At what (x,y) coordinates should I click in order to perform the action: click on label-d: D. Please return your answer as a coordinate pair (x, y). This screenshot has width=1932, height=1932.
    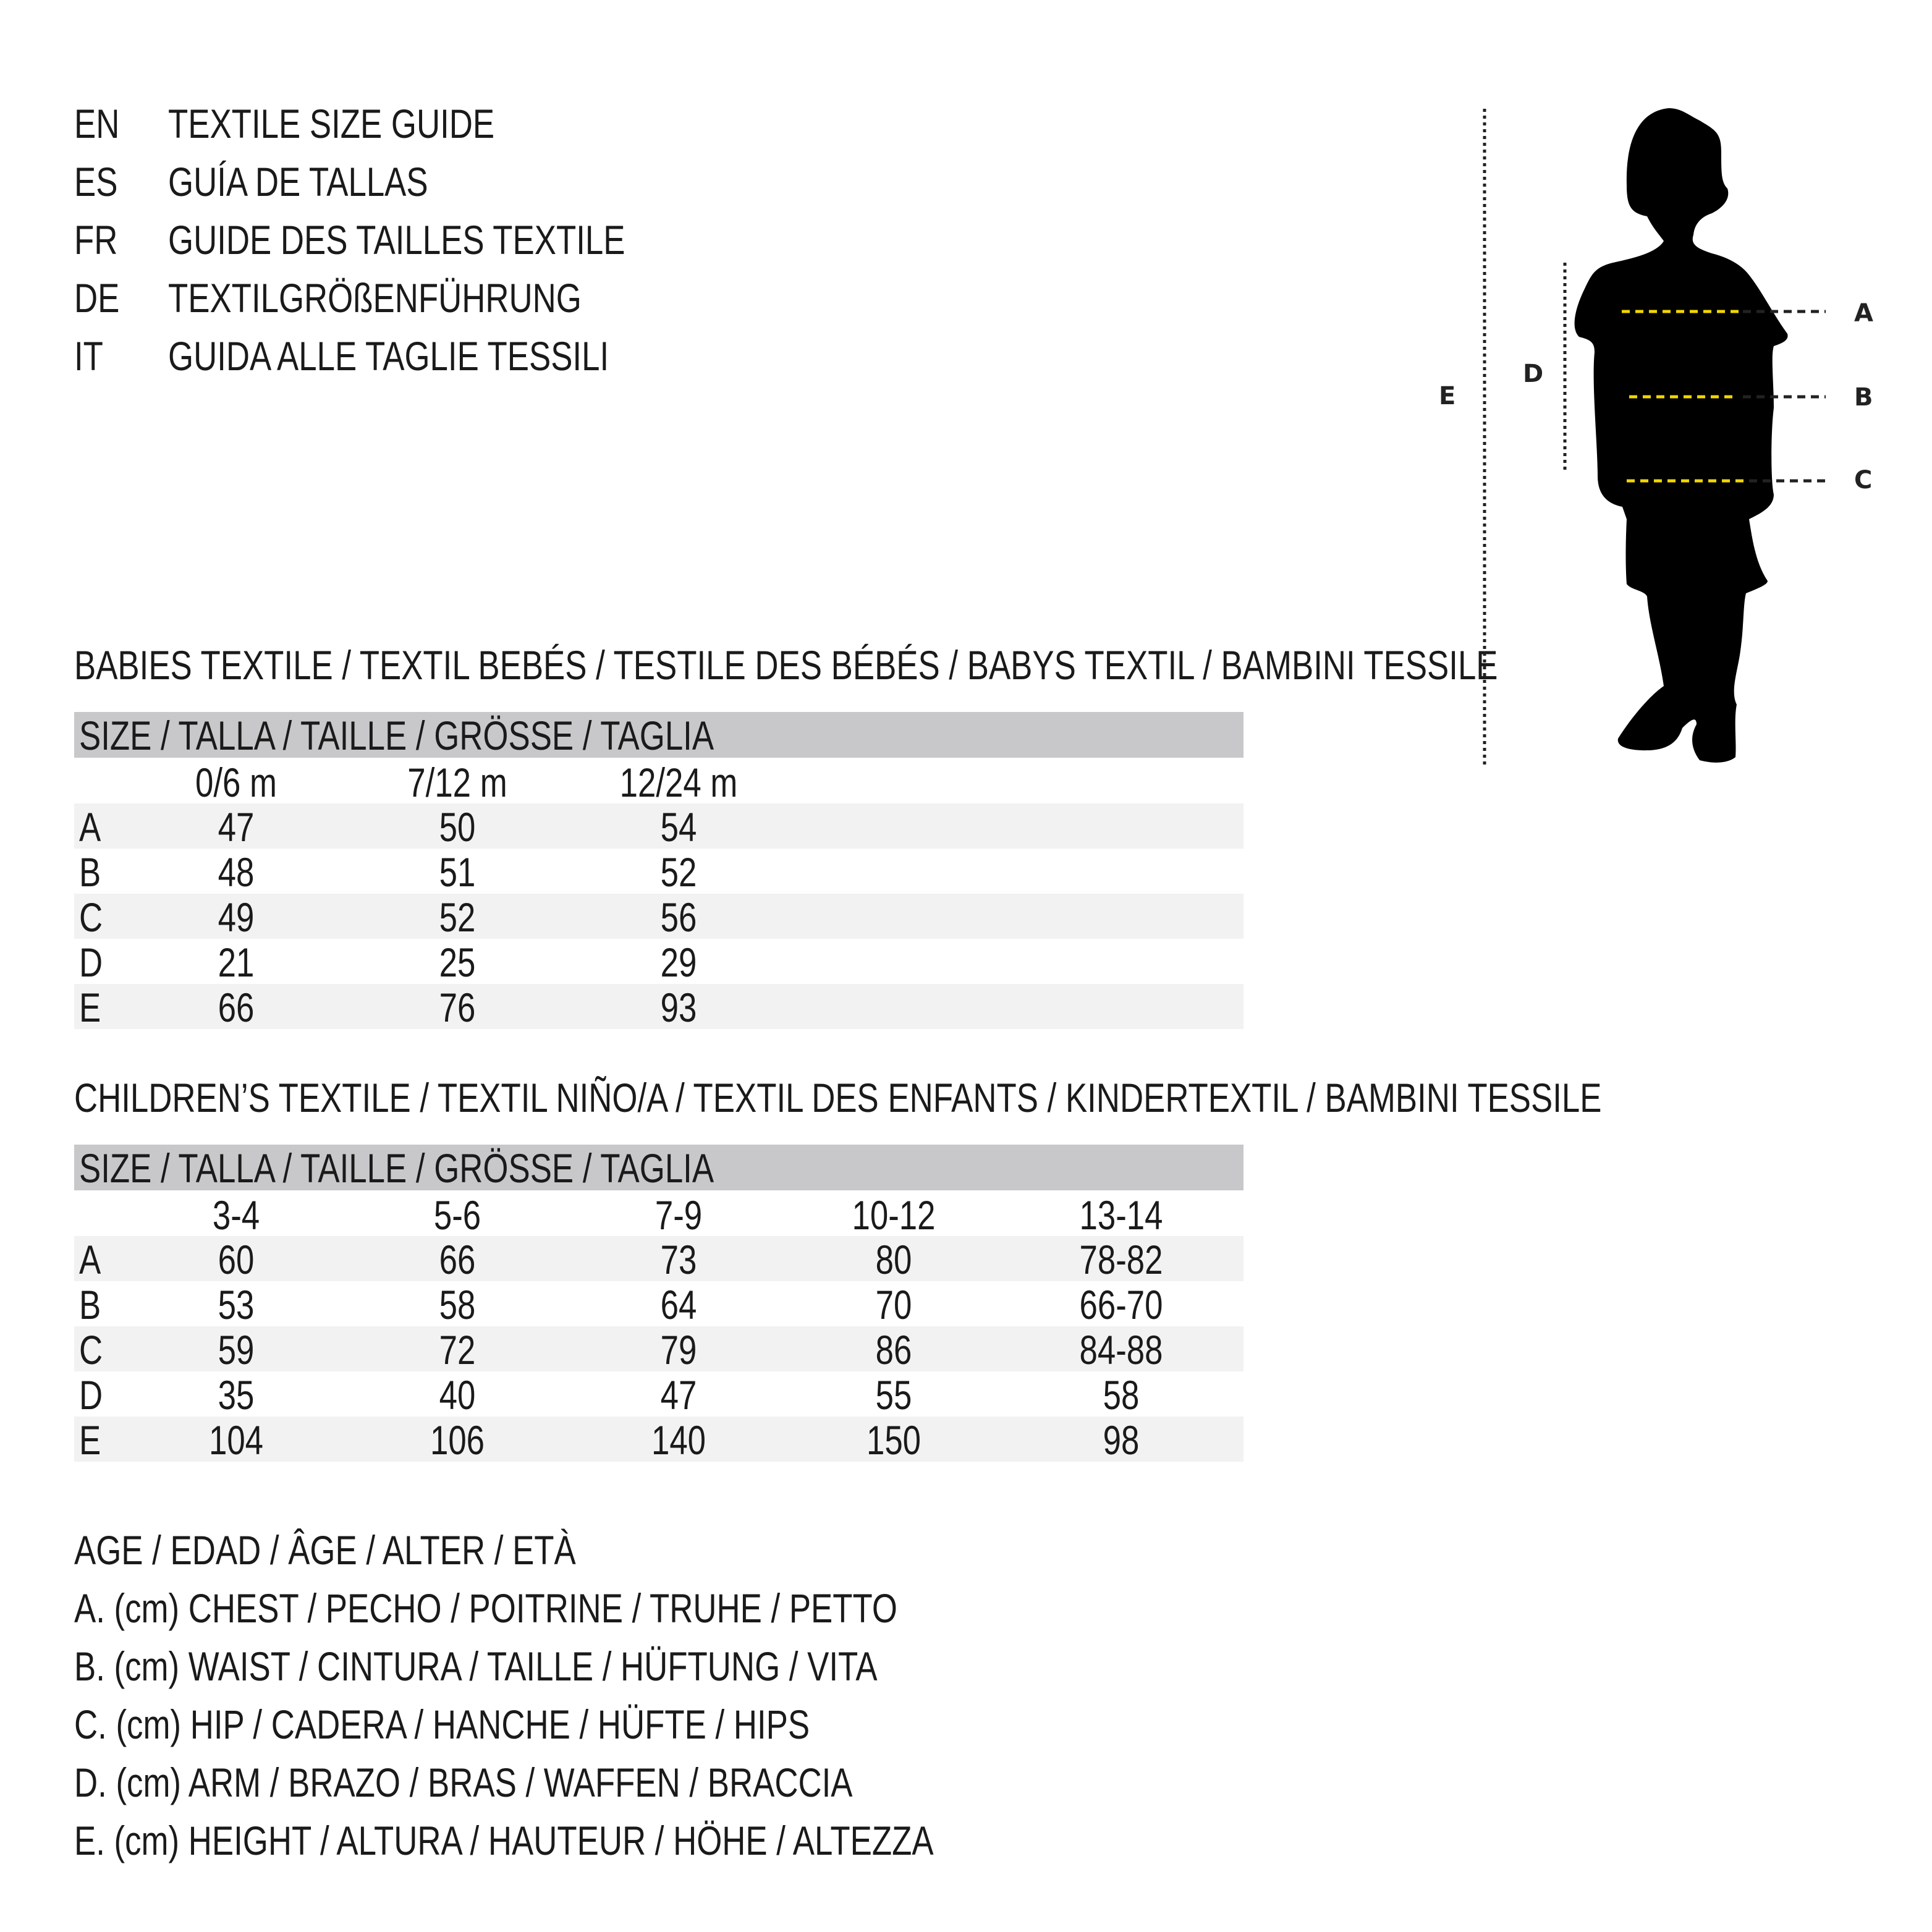
    Looking at the image, I should click on (1533, 374).